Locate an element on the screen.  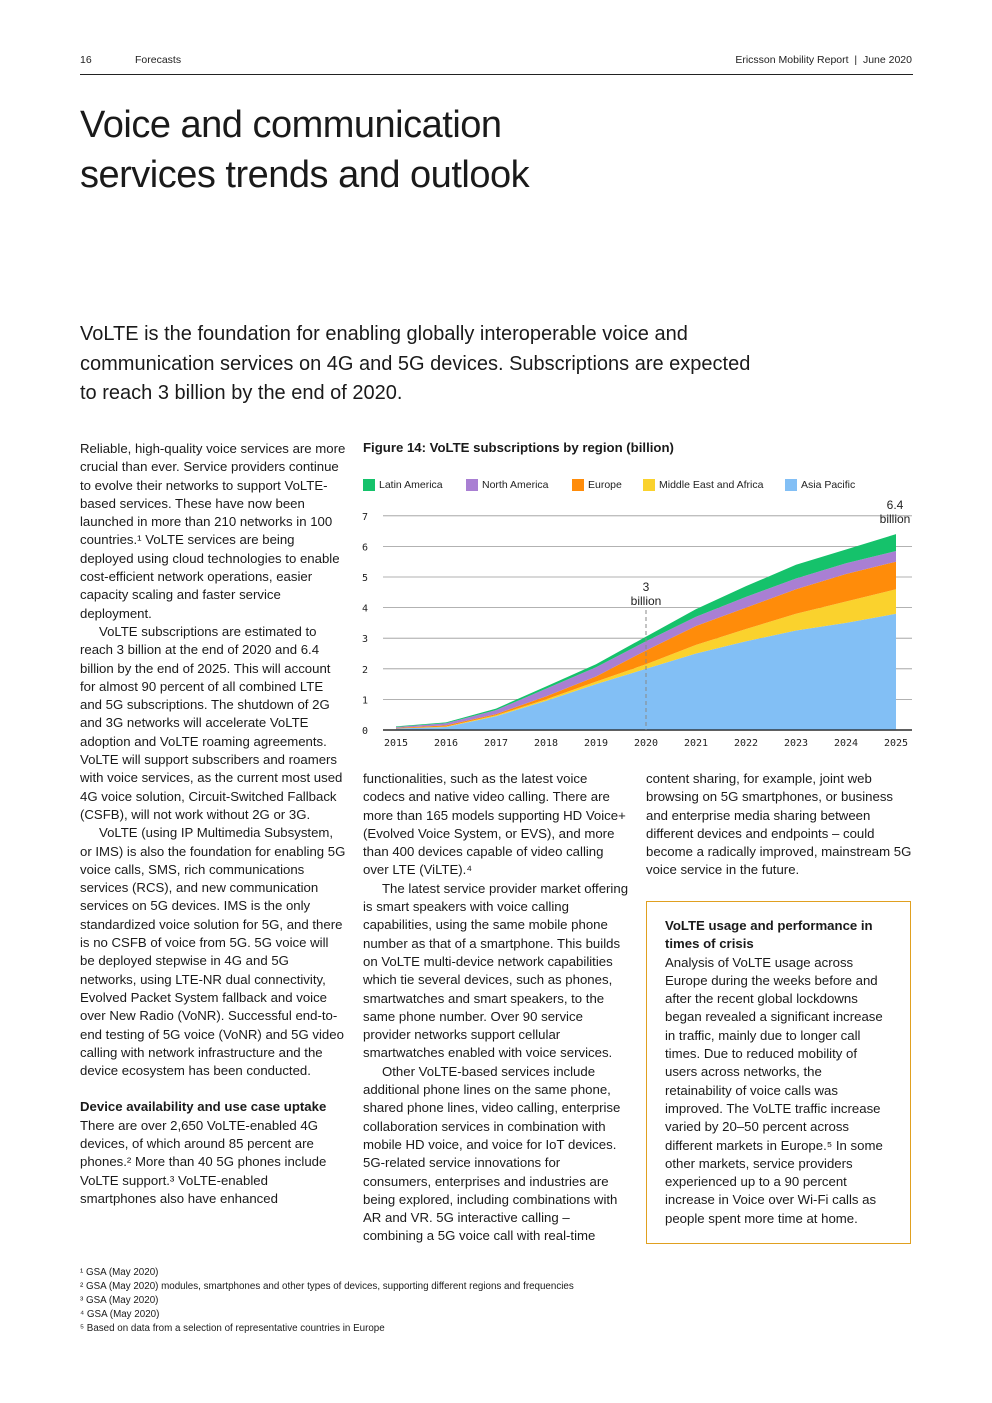
x-tick-label: 2016 is located at coordinates (446, 743).